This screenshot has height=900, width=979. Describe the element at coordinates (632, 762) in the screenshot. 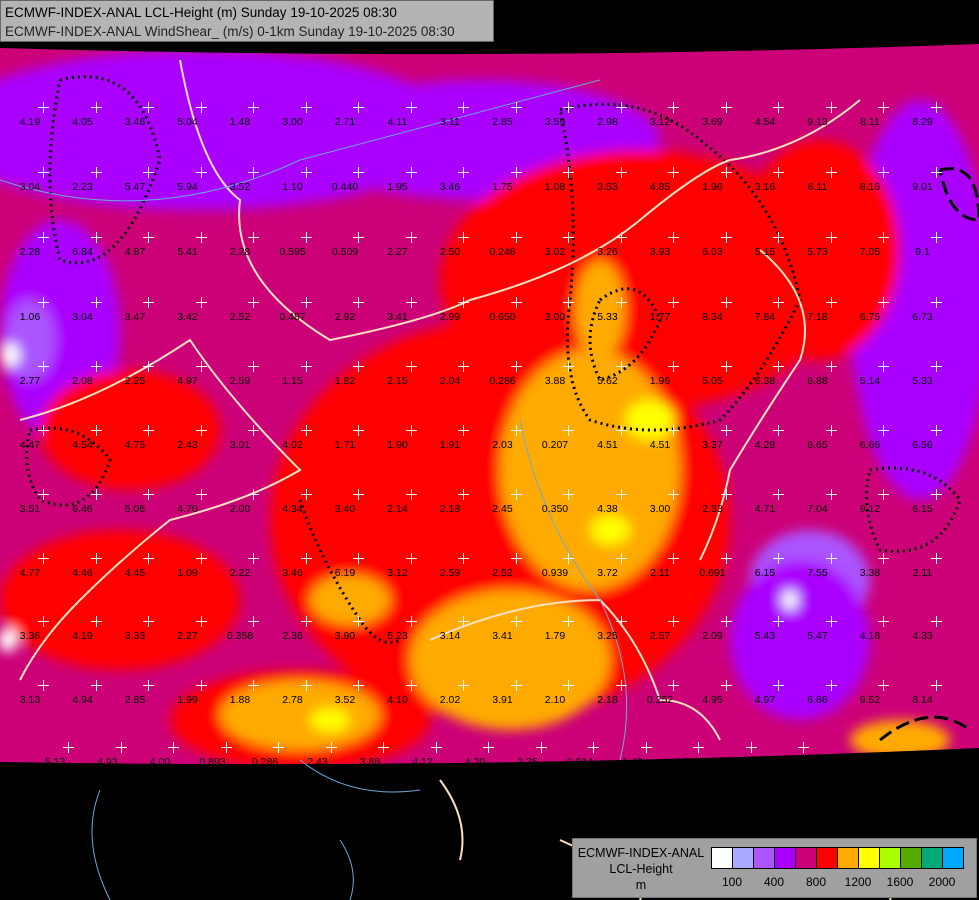

I see `station-value: 1.49` at that location.